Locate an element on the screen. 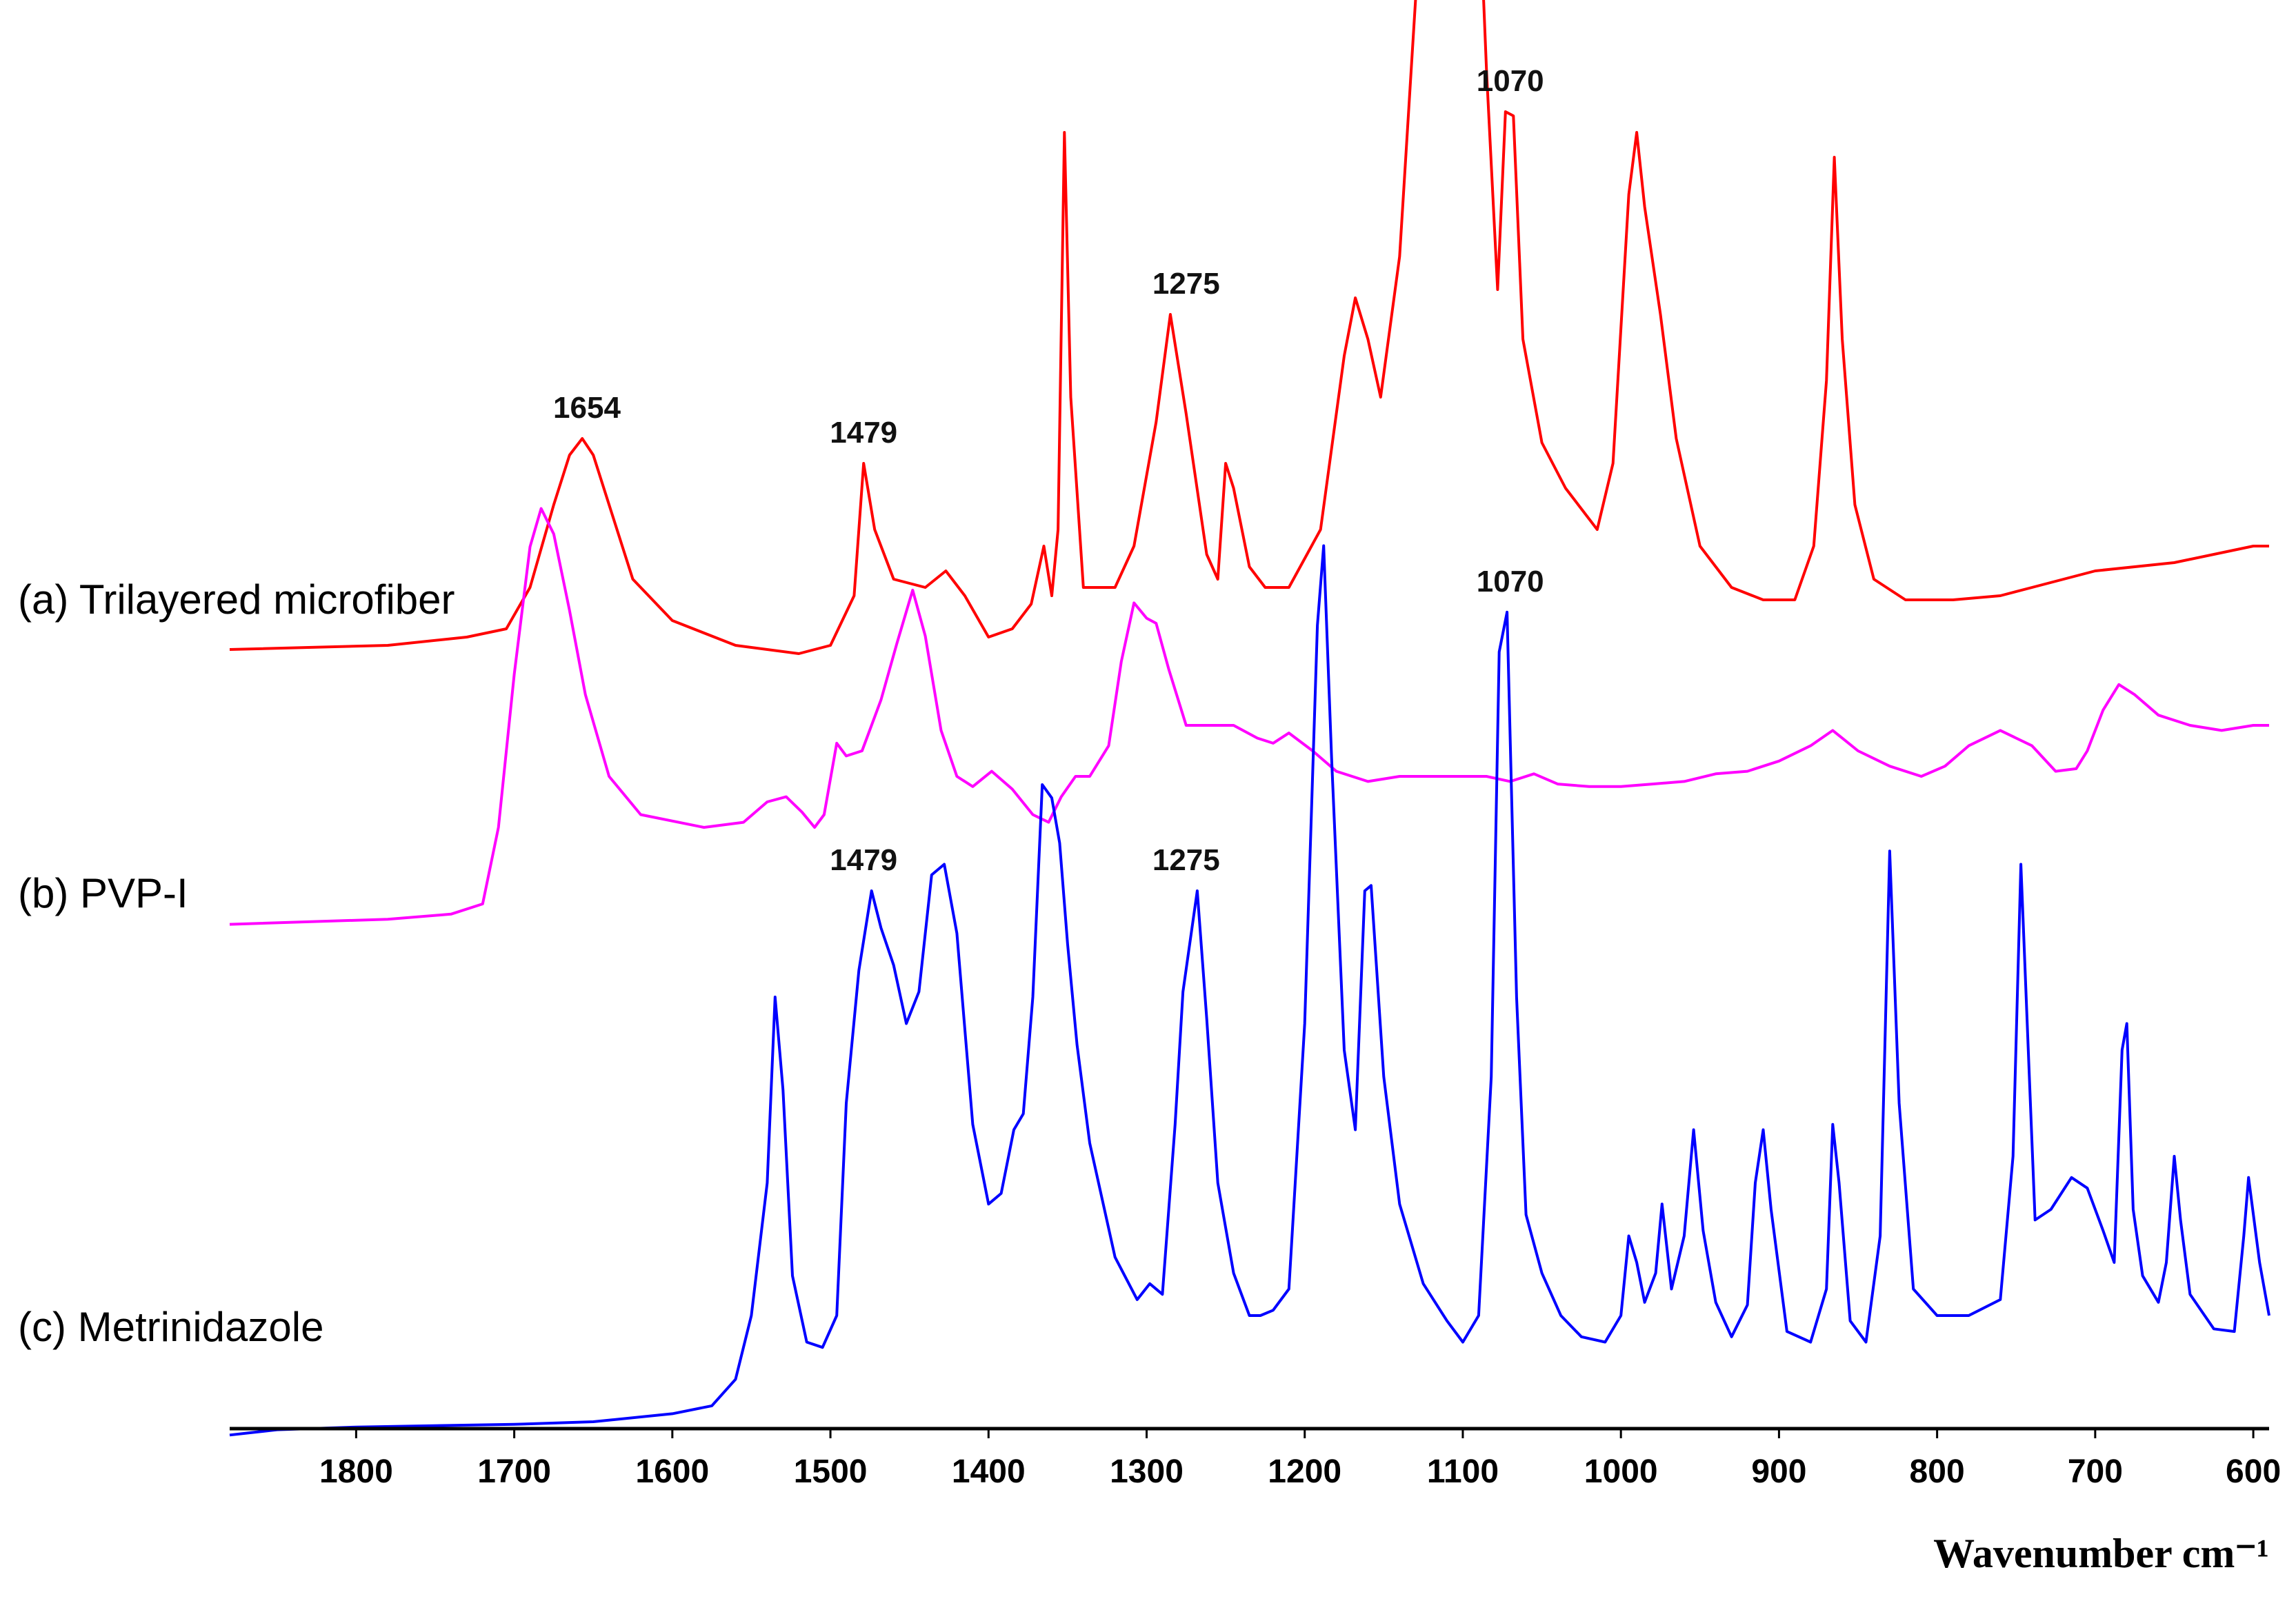  x-axis-title: Wavenumber cm⁻¹ is located at coordinates (2101, 1554).